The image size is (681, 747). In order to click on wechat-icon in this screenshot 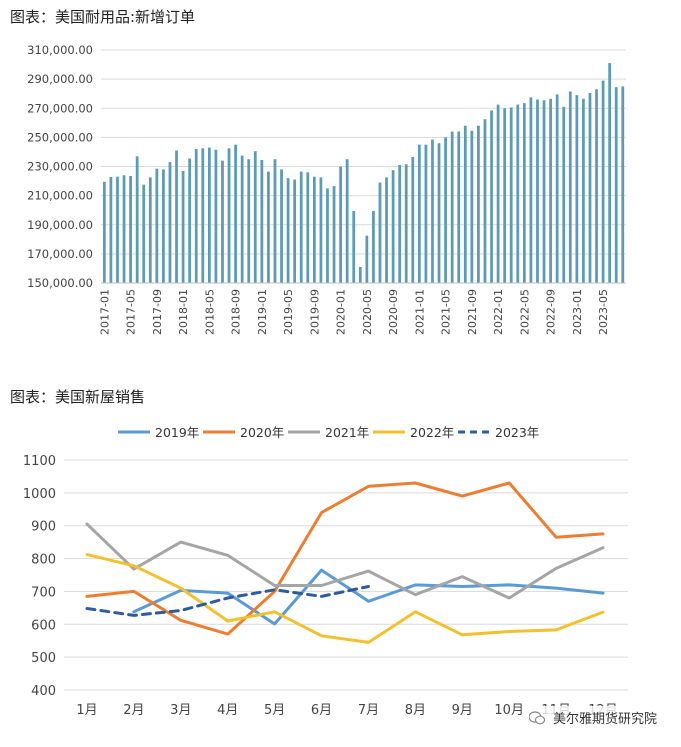, I will do `click(538, 717)`.